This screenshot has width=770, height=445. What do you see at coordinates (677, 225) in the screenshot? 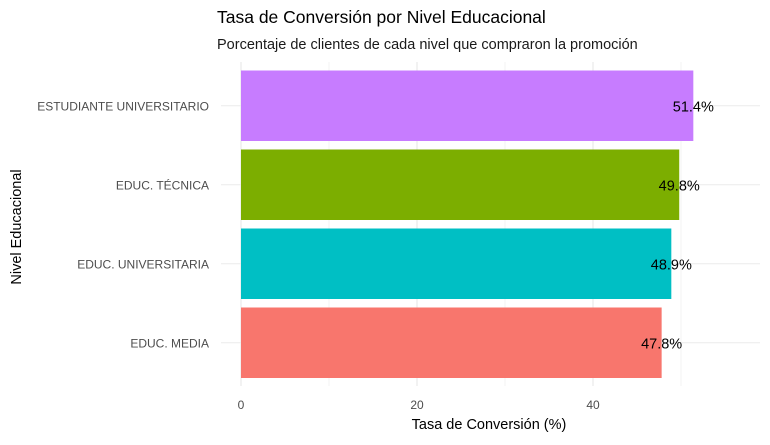
I see `value-labels: 47.8% 48.9% 49.8% 51.4%` at bounding box center [677, 225].